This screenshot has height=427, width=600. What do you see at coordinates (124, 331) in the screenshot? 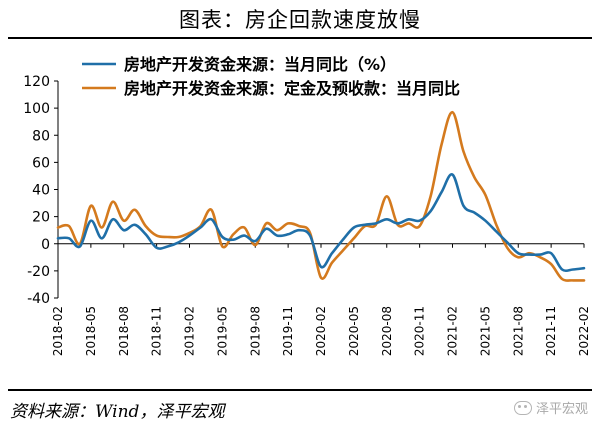
I see `x-tick-label: 2018-08` at bounding box center [124, 331].